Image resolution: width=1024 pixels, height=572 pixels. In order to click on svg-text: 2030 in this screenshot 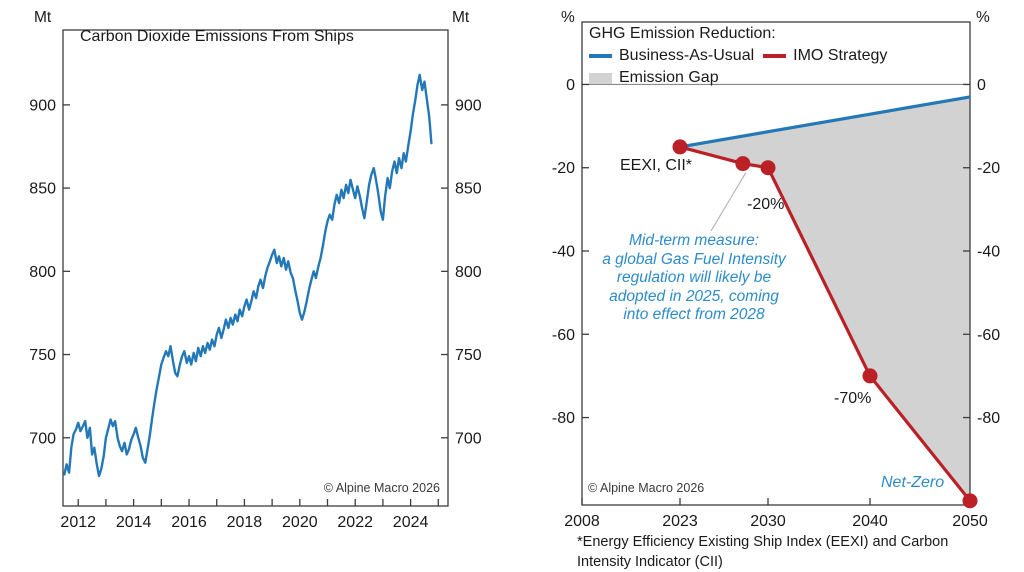, I will do `click(768, 521)`.